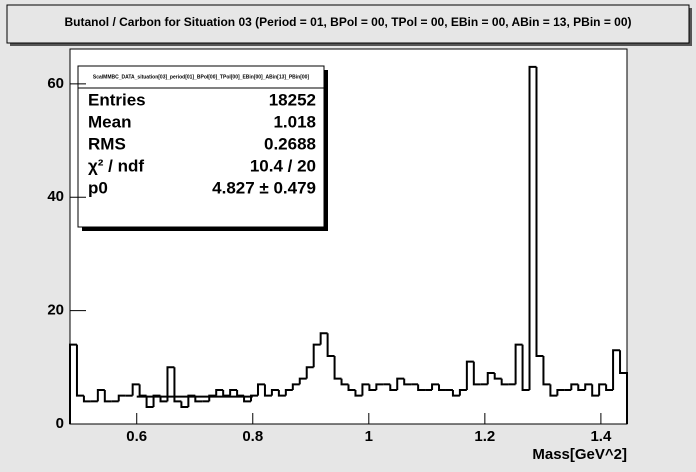 The width and height of the screenshot is (696, 472). Describe the element at coordinates (283, 165) in the screenshot. I see `stats-value: 10.4 / 20` at that location.